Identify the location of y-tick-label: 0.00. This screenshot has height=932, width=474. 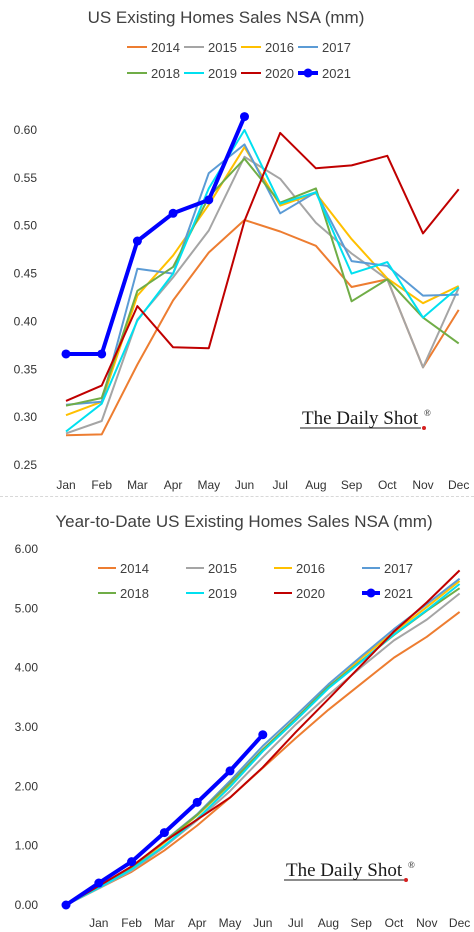
(27, 905).